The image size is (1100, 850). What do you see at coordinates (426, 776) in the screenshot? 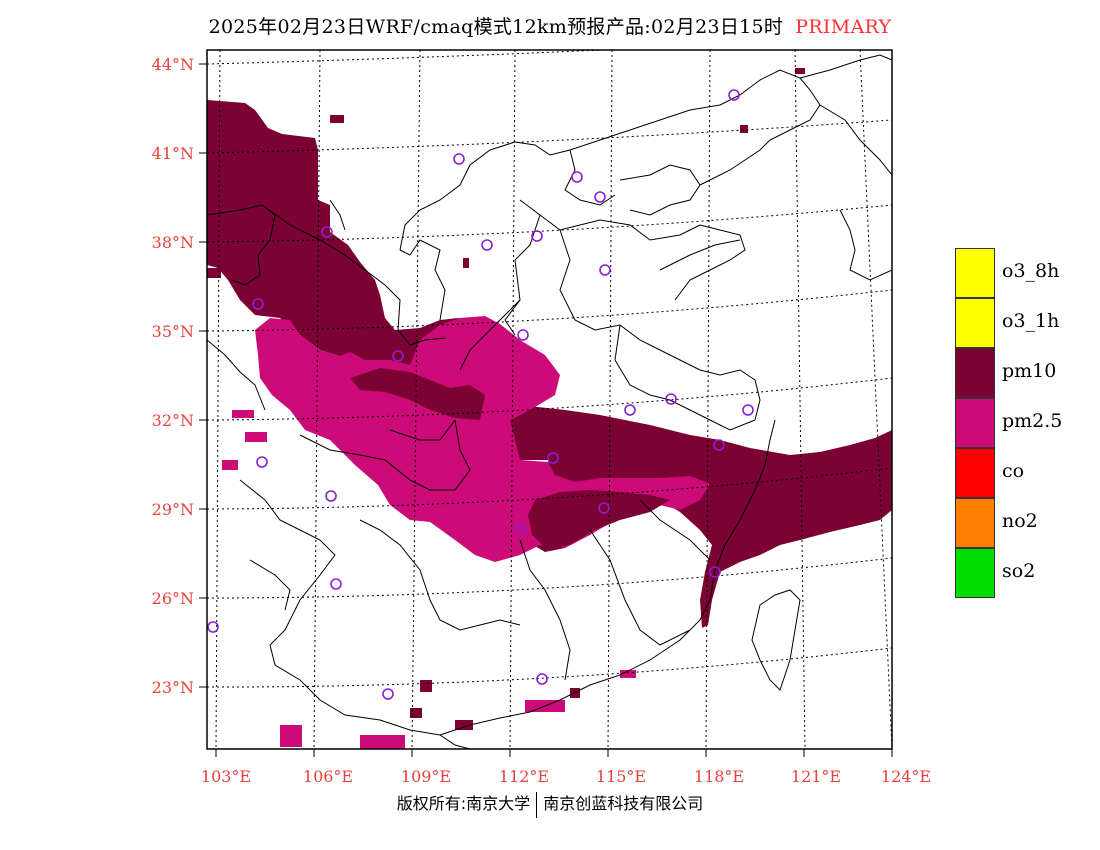
I see `lon-label-109: 109°E` at bounding box center [426, 776].